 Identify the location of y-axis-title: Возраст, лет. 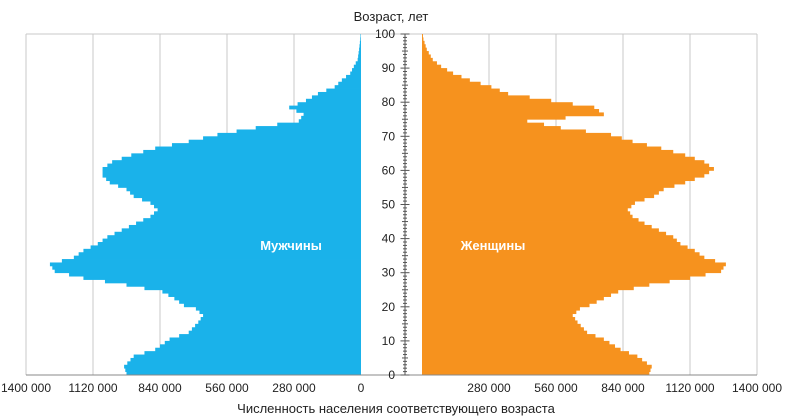
(391, 16).